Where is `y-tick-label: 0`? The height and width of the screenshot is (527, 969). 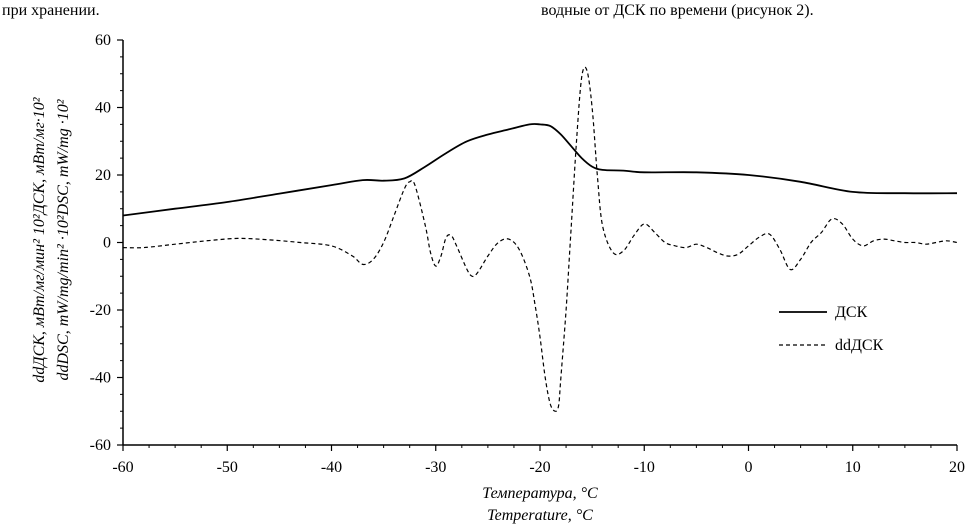 y-tick-label: 0 is located at coordinates (107, 243).